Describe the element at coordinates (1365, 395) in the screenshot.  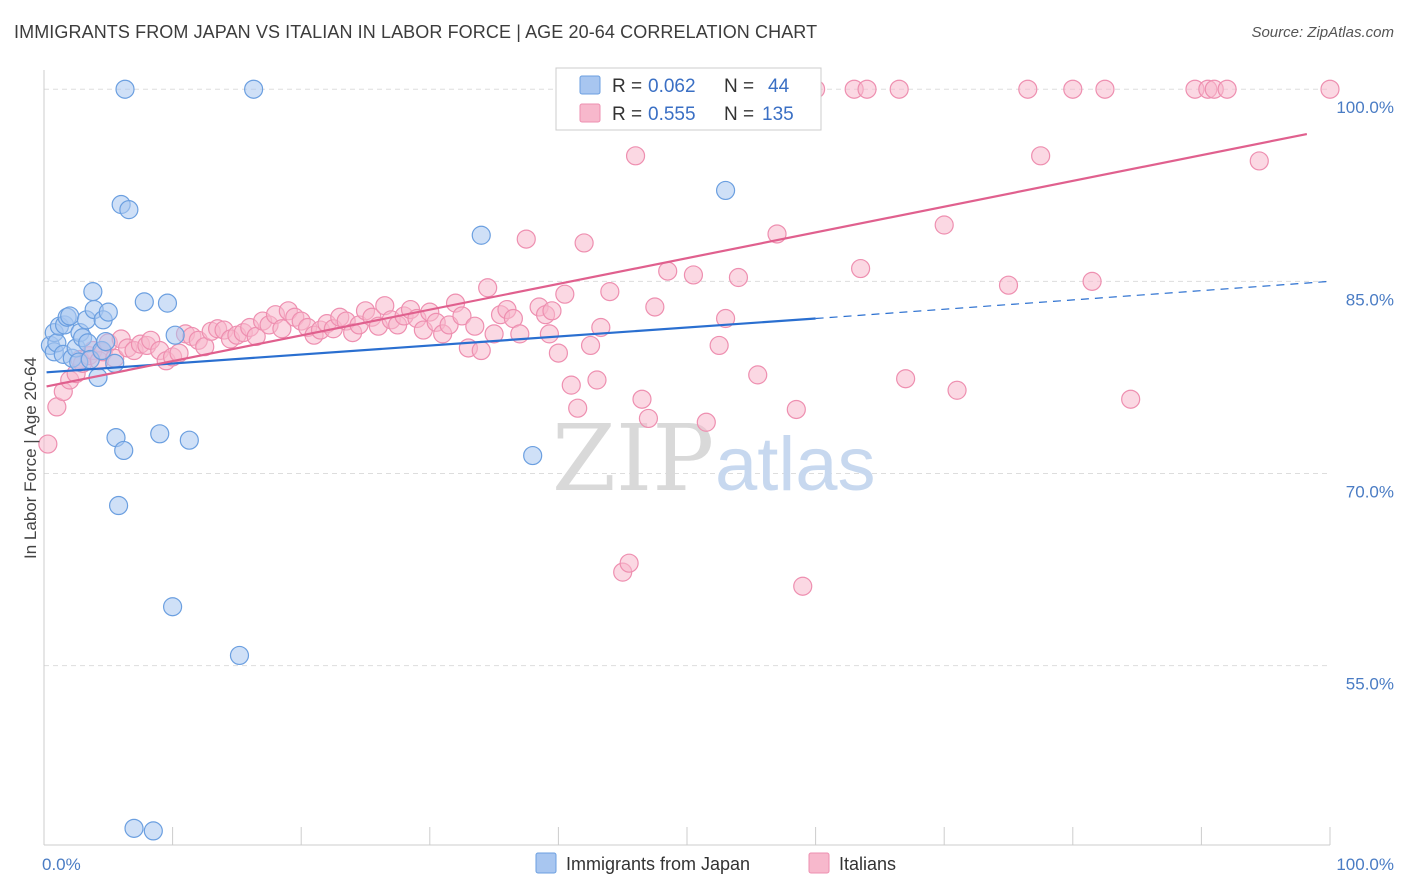
I see `y-tick-labels: 55.0% 70.0% 85.0% 100.0%` at that location.